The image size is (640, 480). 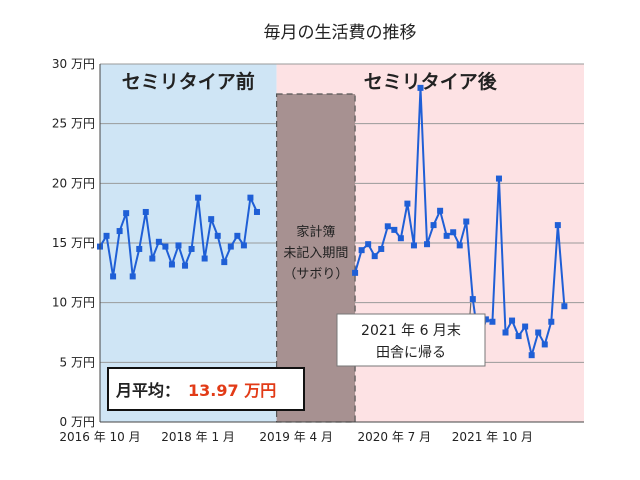 I want to click on move-callout-line-text: 2021 年 6 月末, so click(x=411, y=331).